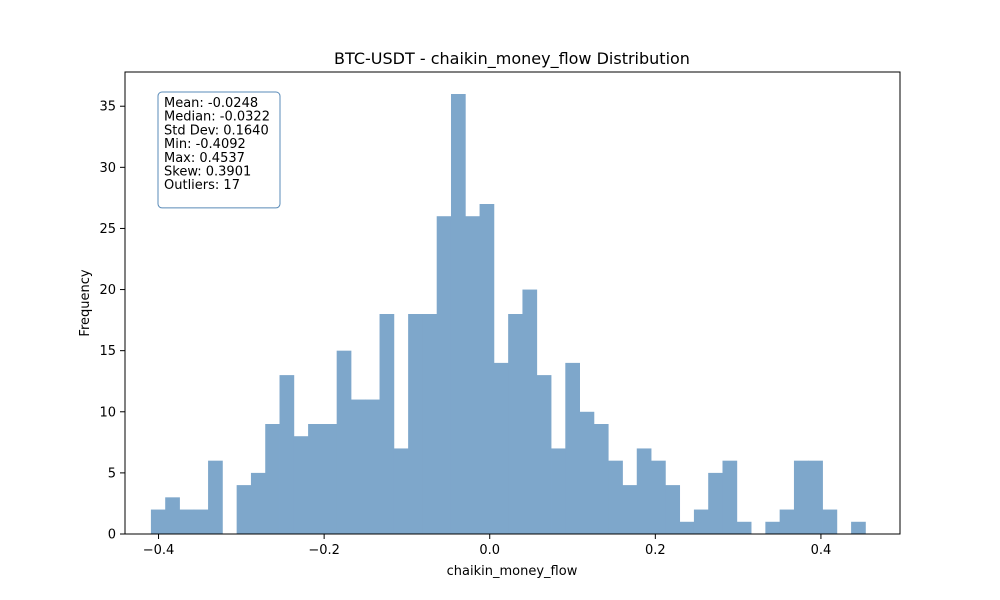 The image size is (1000, 600). I want to click on stats-box-frame, so click(219, 150).